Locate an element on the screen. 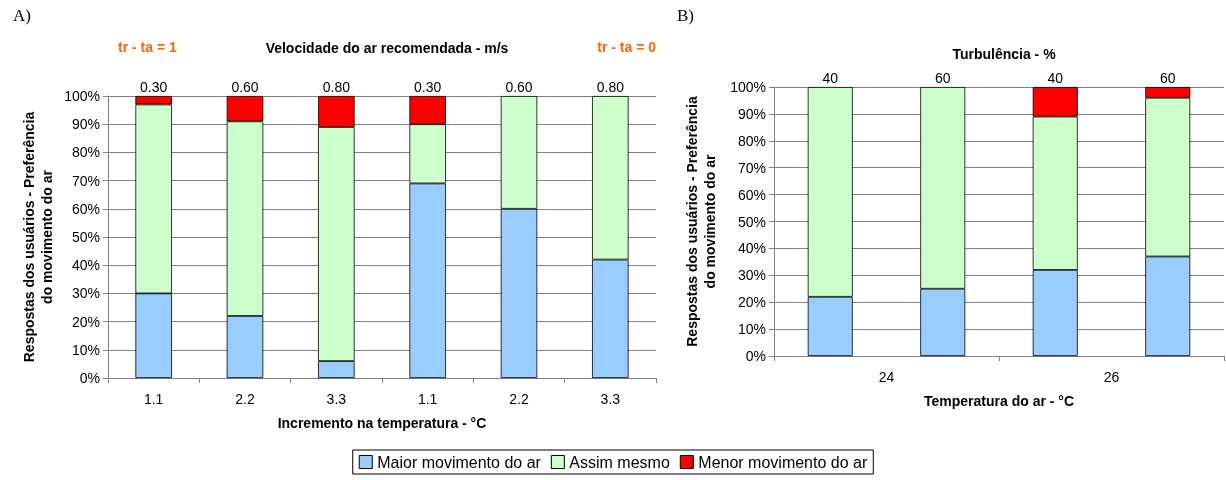 This screenshot has height=480, width=1226. chart-title: A) is located at coordinates (22, 15).